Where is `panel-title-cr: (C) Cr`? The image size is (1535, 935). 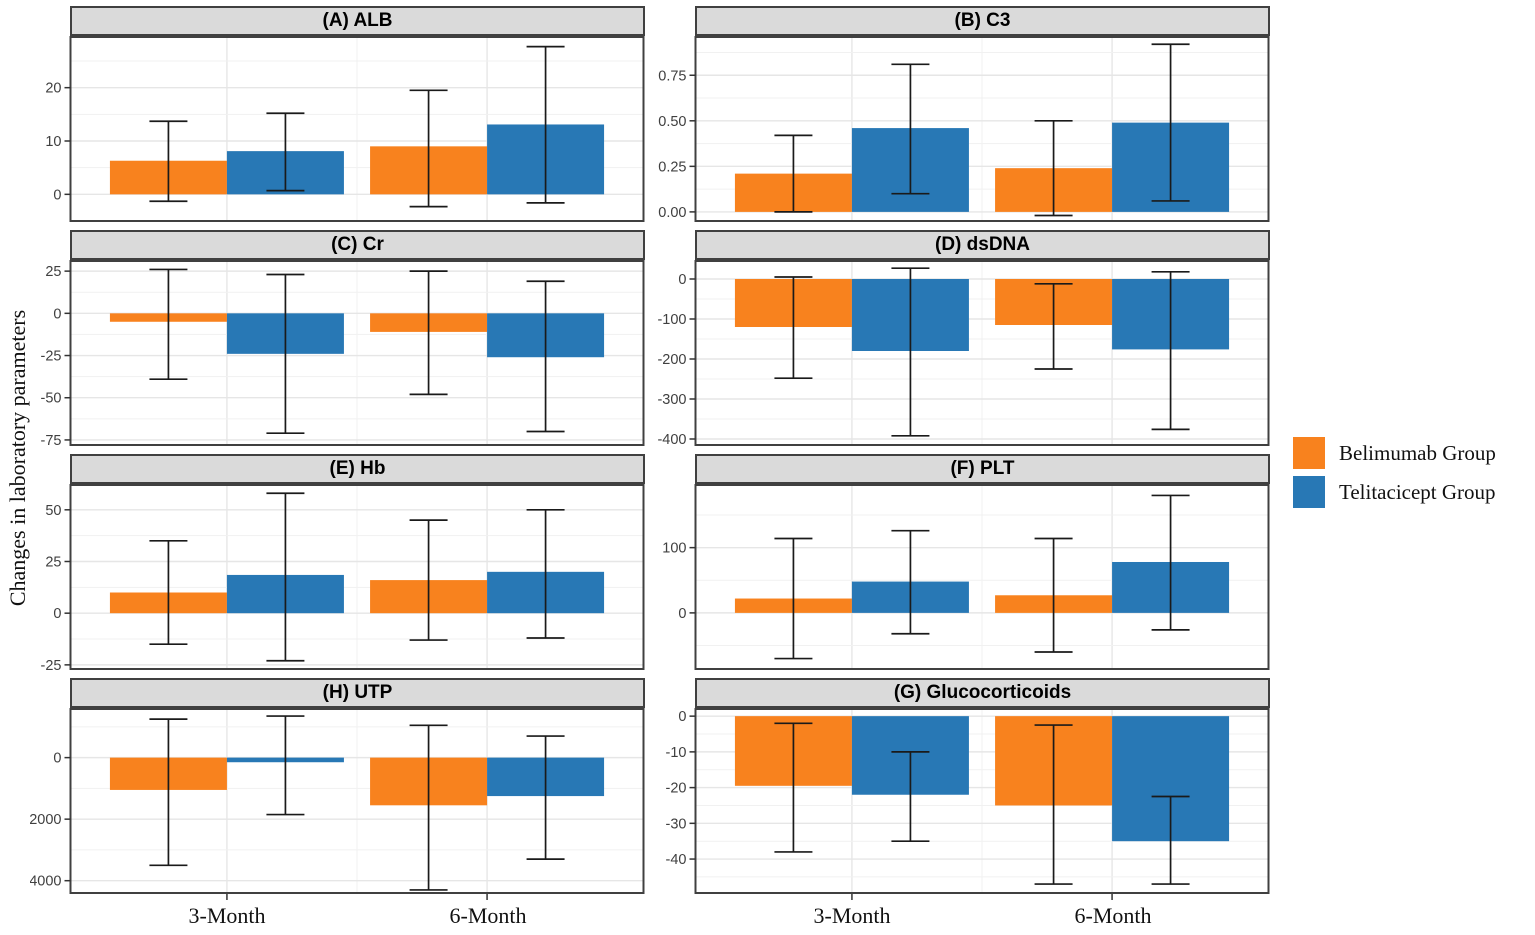
panel-title-cr: (C) Cr is located at coordinates (357, 245).